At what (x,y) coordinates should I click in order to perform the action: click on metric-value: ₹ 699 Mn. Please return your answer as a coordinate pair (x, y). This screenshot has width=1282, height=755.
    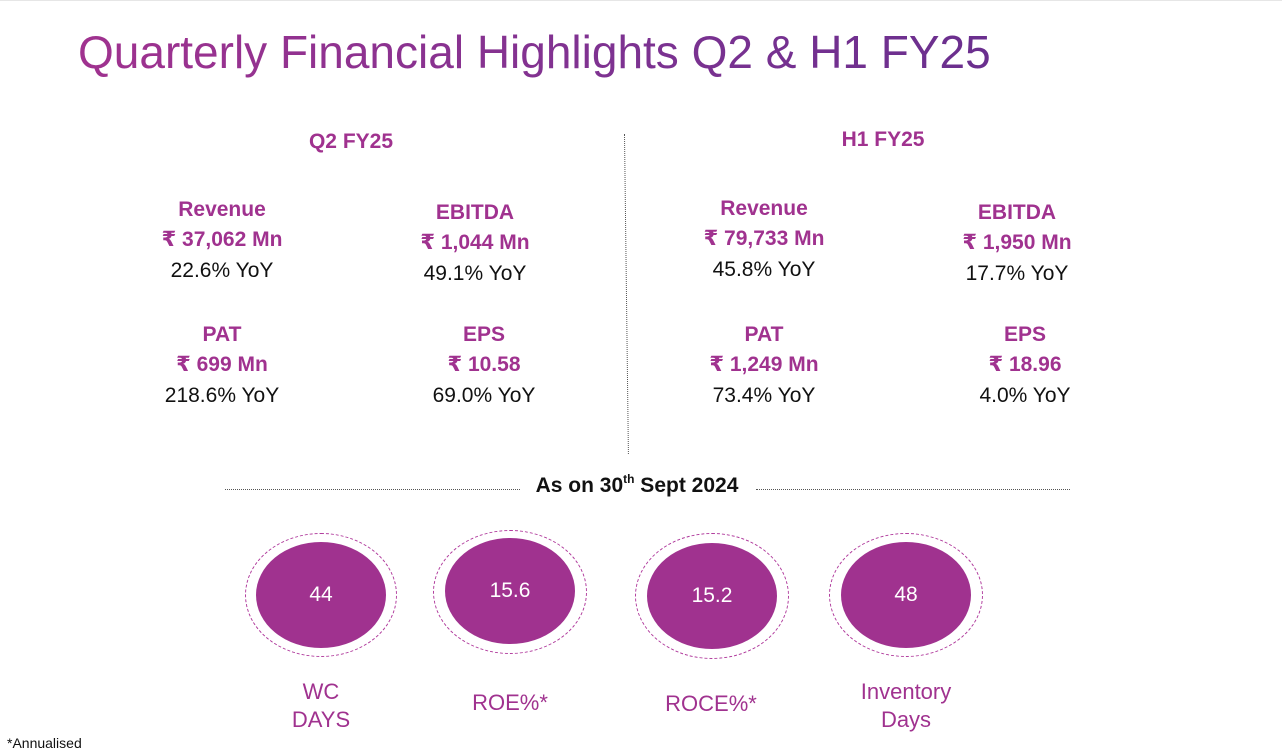
    Looking at the image, I should click on (222, 364).